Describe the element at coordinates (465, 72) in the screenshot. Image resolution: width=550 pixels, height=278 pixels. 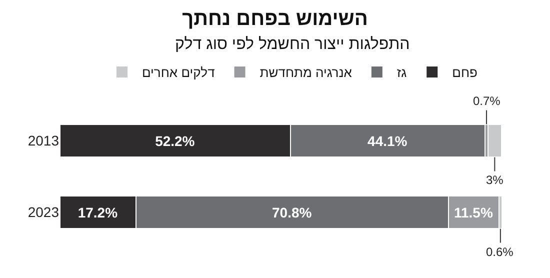
I see `legend-label: פחם` at that location.